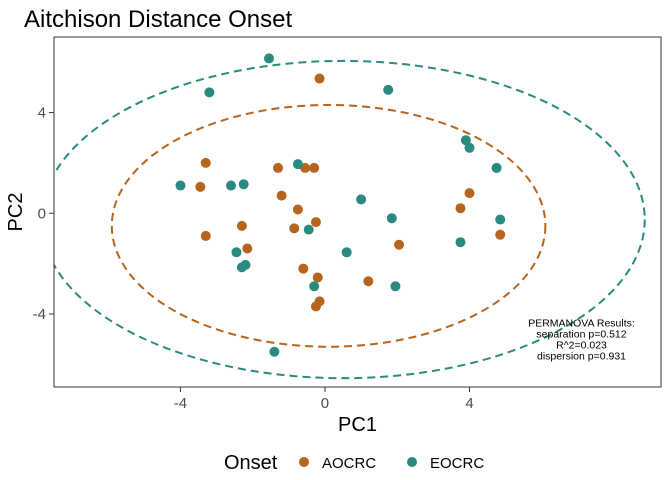 This screenshot has height=480, width=672. I want to click on x-axis-label: PC1, so click(357, 425).